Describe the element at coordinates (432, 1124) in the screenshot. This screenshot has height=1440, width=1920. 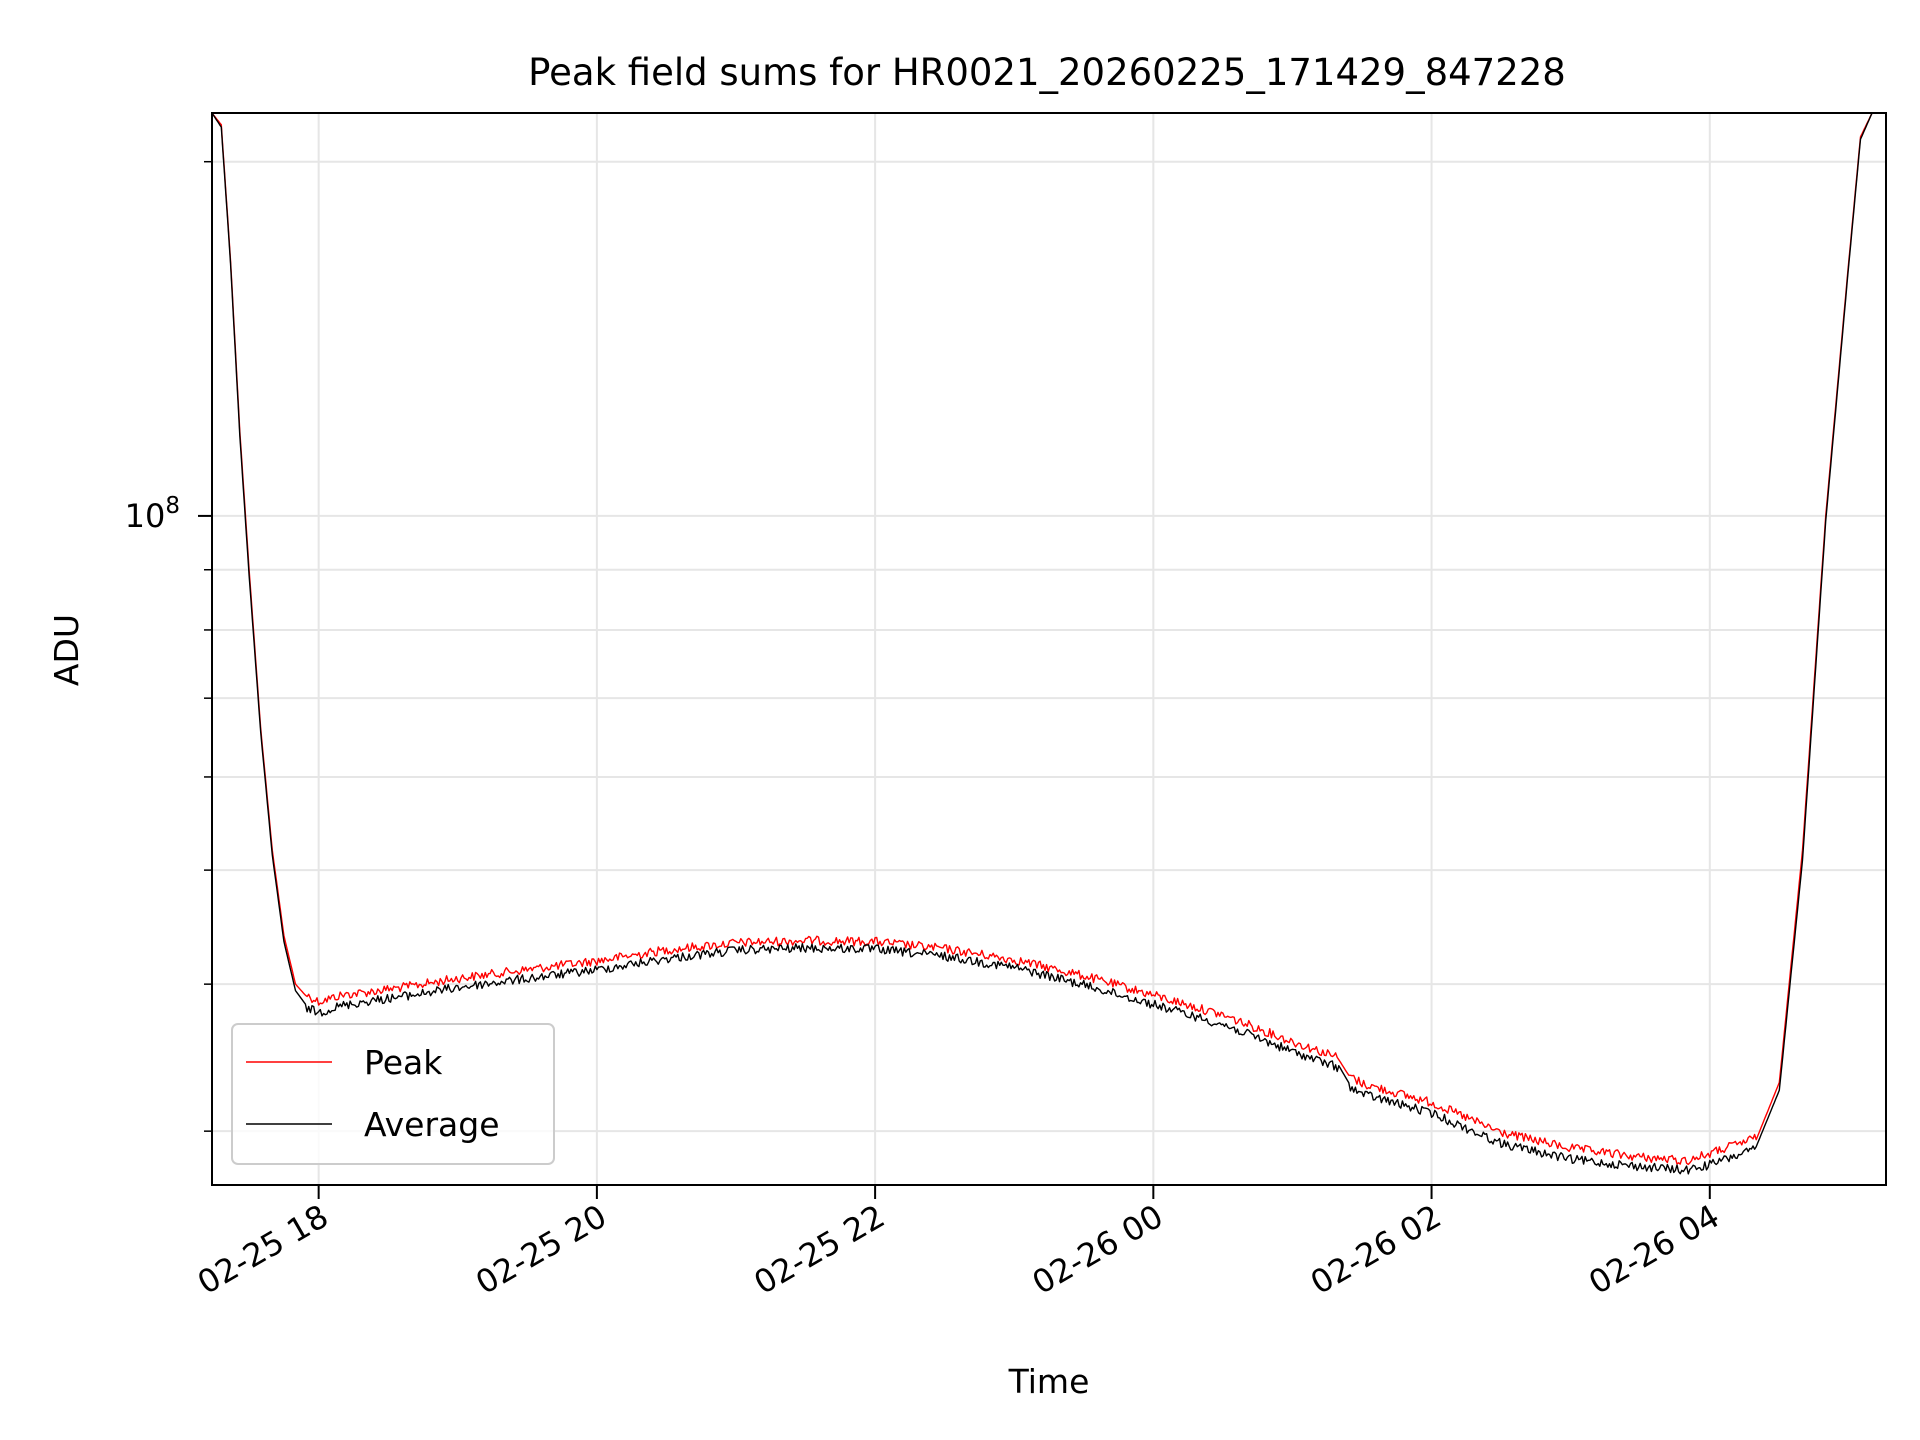
I see `legend-label-average: Average` at that location.